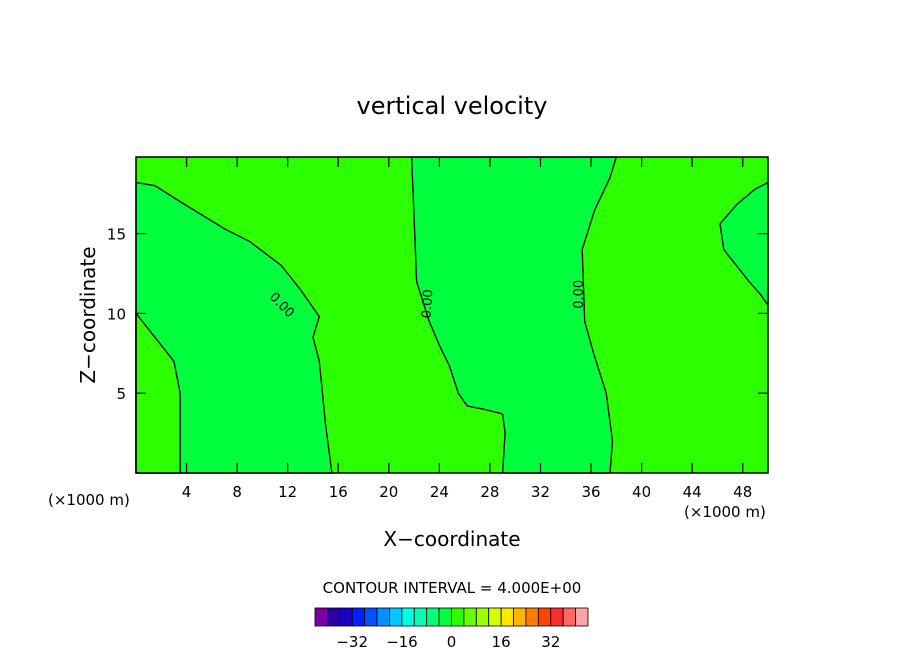 The height and width of the screenshot is (654, 904). I want to click on colorbar-tick-label: −32, so click(352, 642).